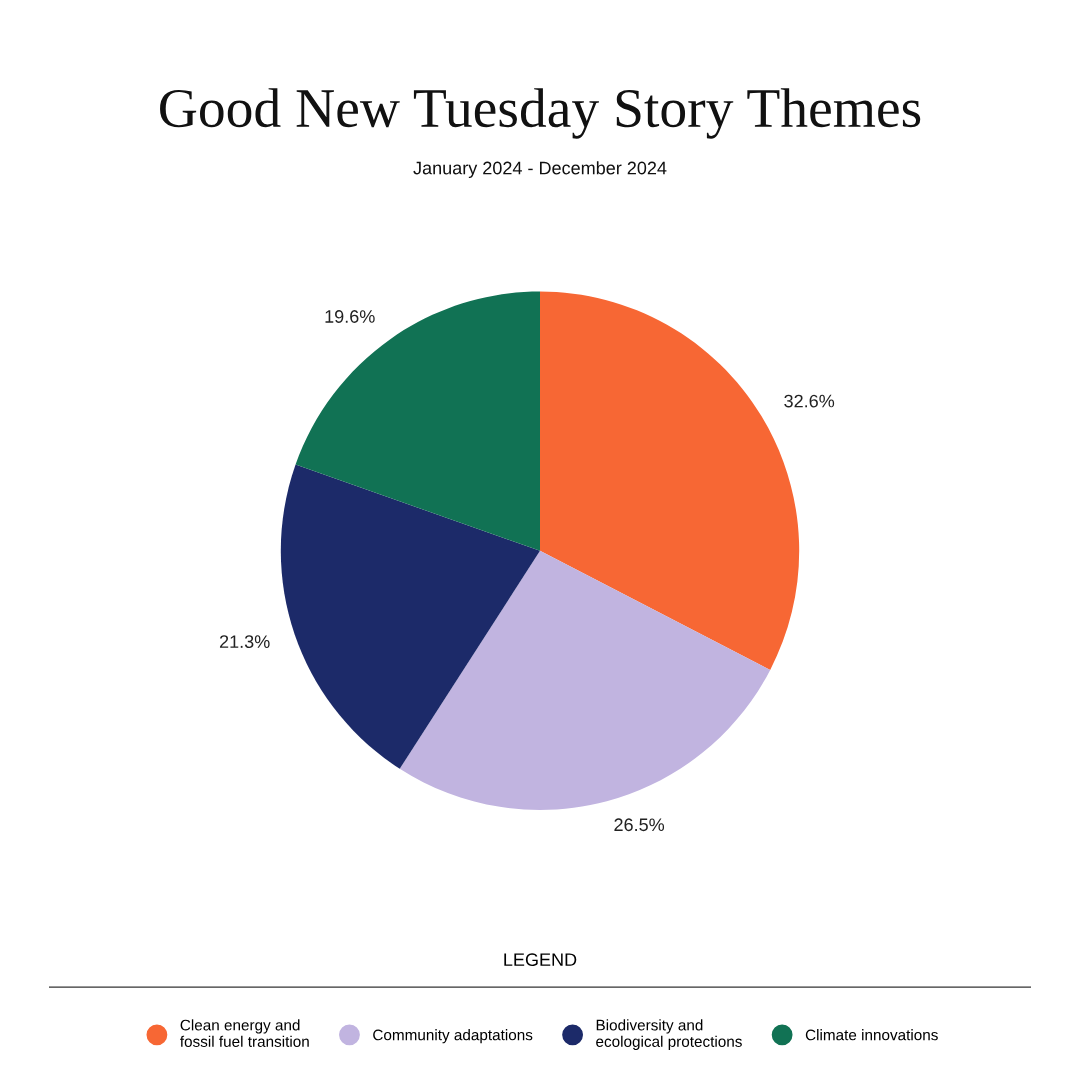  Describe the element at coordinates (453, 1036) in the screenshot. I see `legend-label: Community adaptations` at that location.